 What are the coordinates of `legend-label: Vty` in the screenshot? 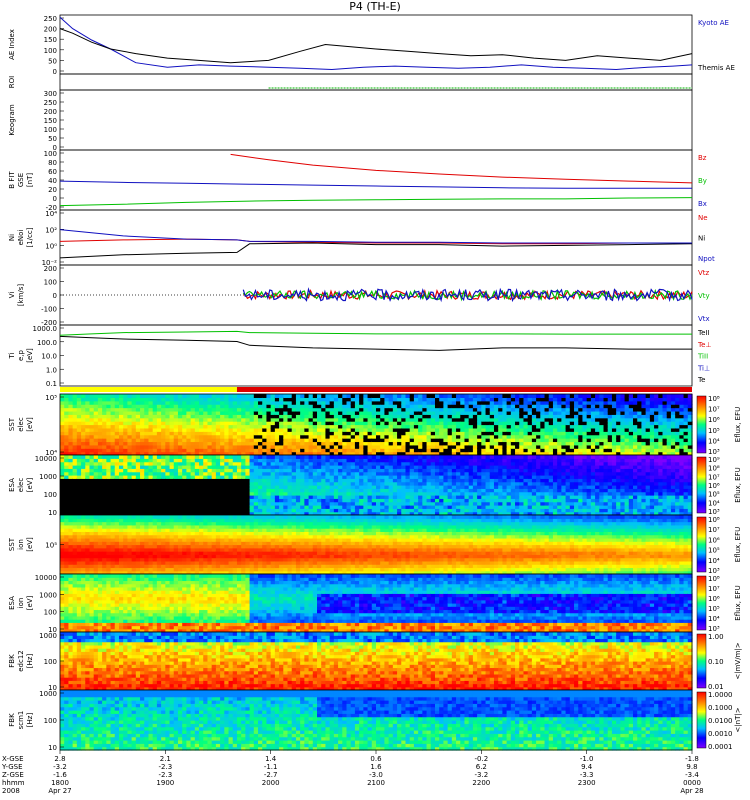 It's located at (704, 296).